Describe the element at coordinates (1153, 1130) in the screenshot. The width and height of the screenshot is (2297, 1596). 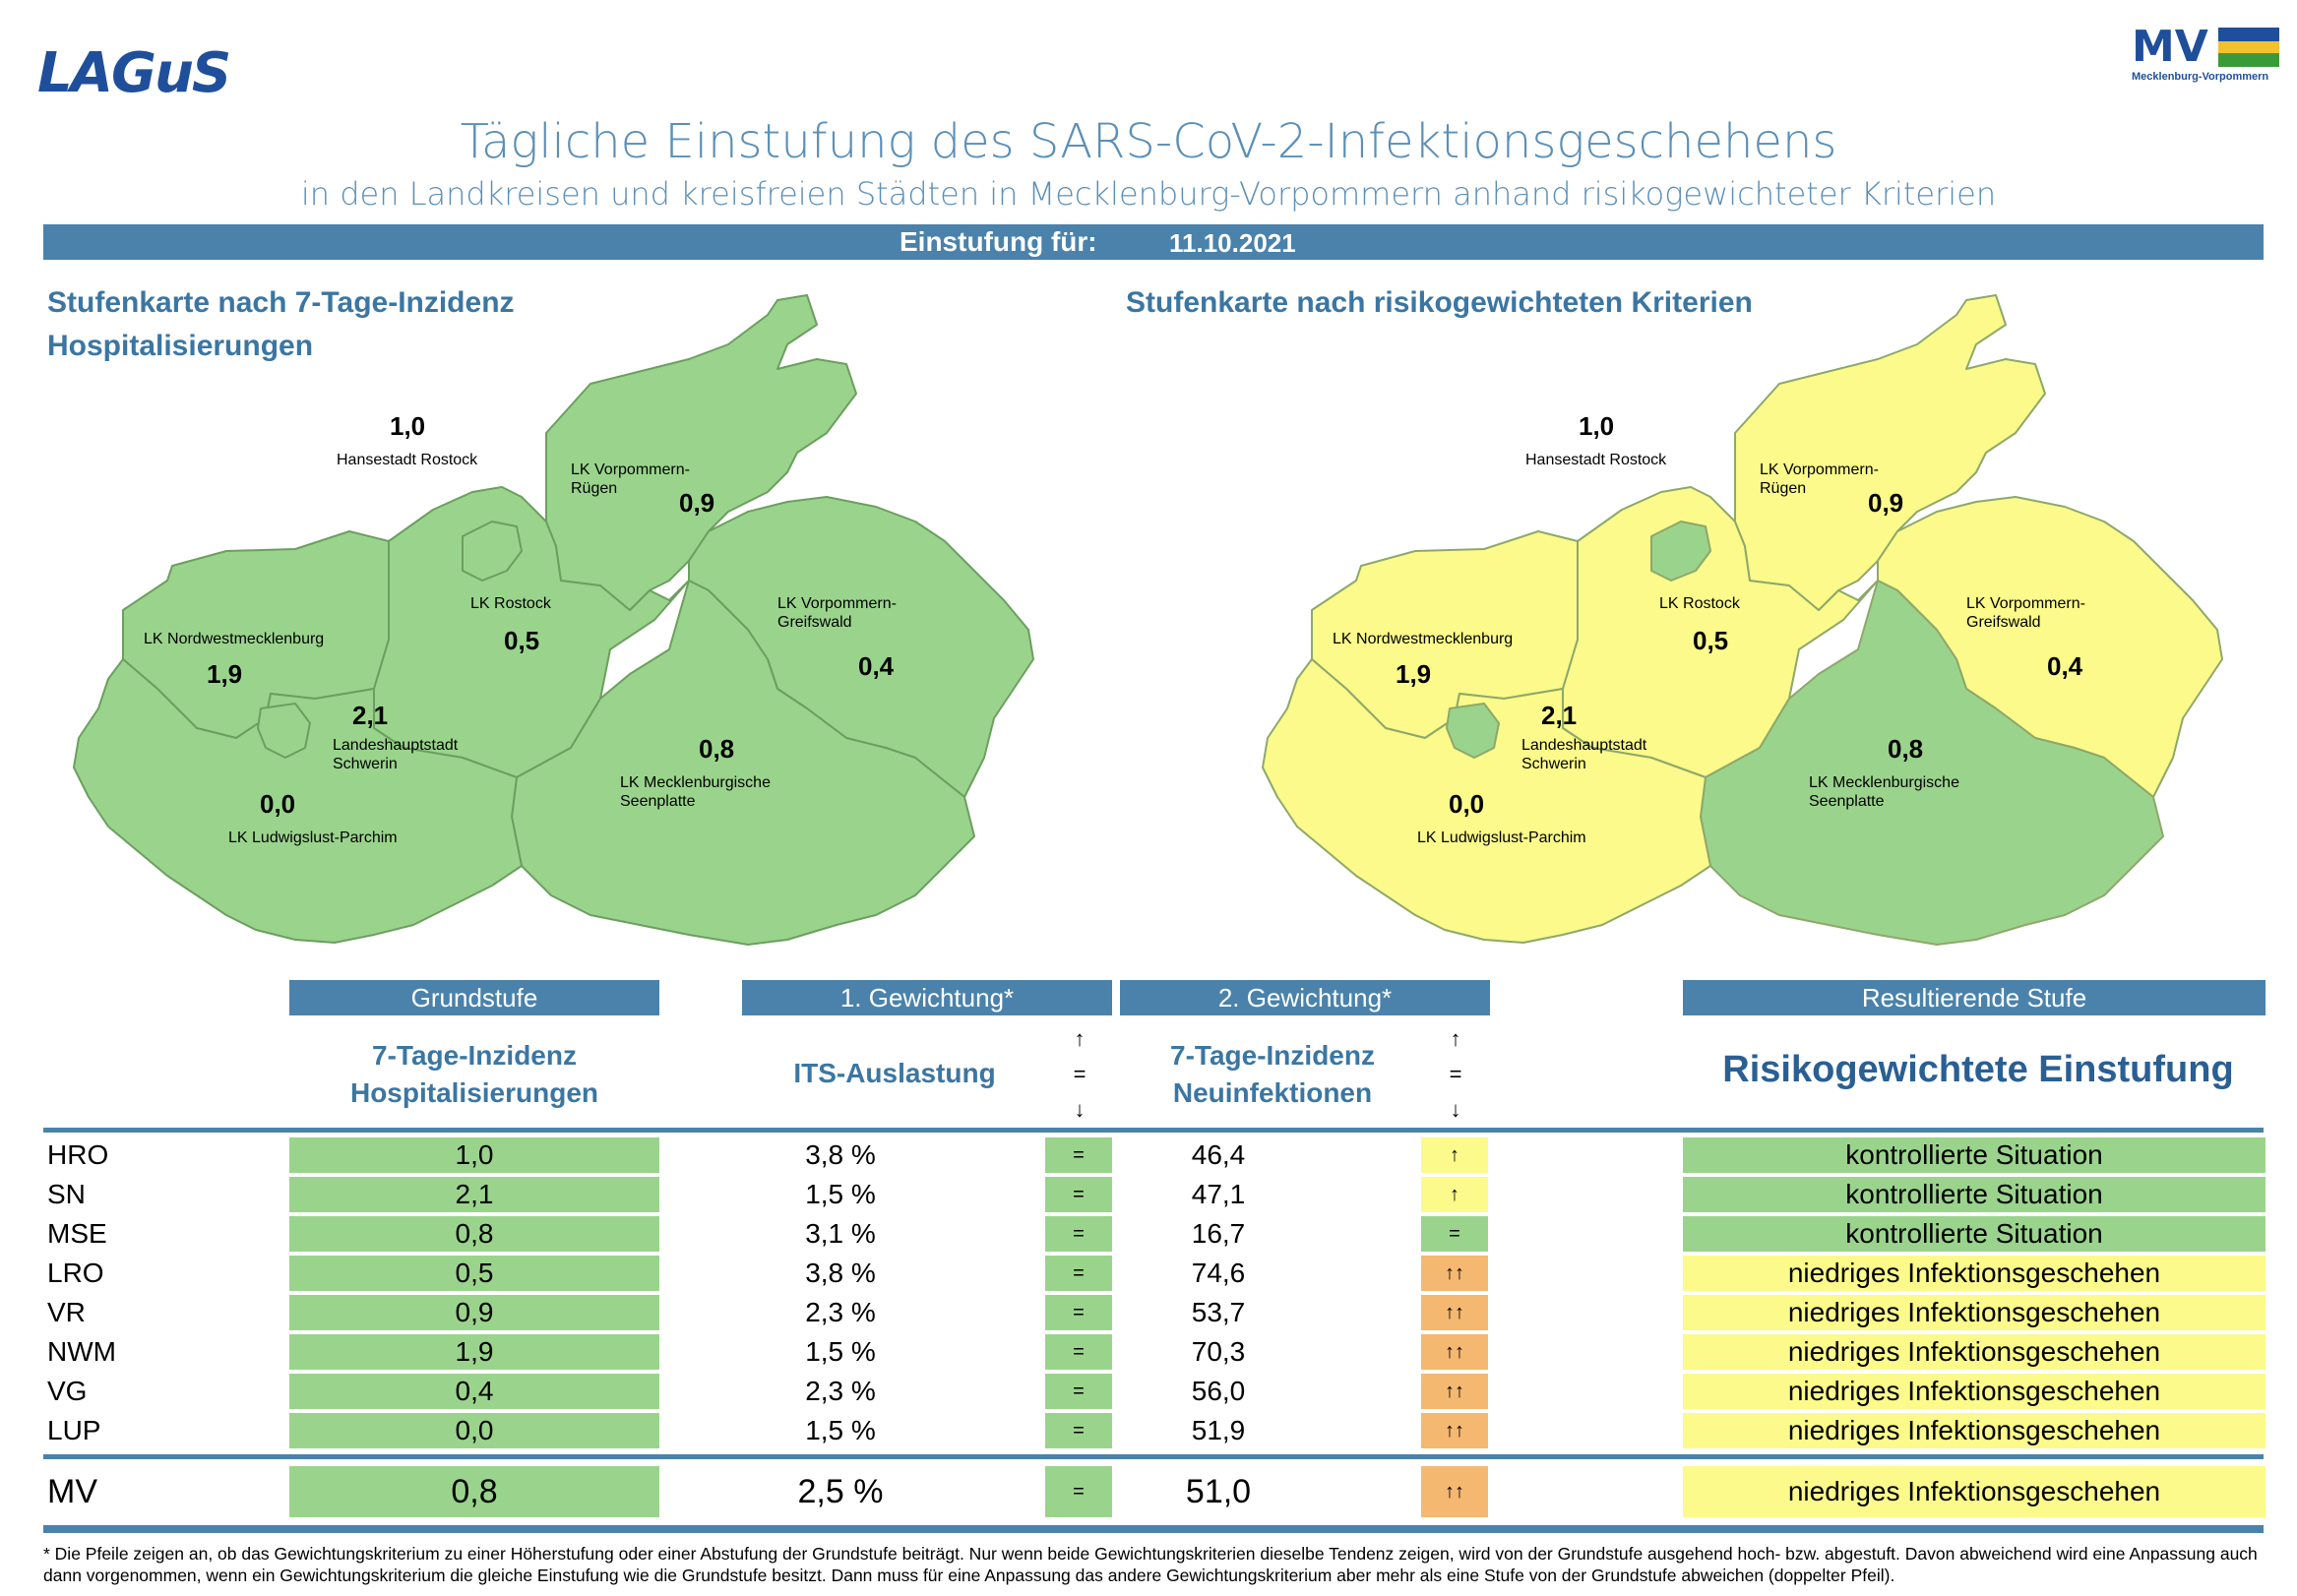
I see `table-top-rule` at that location.